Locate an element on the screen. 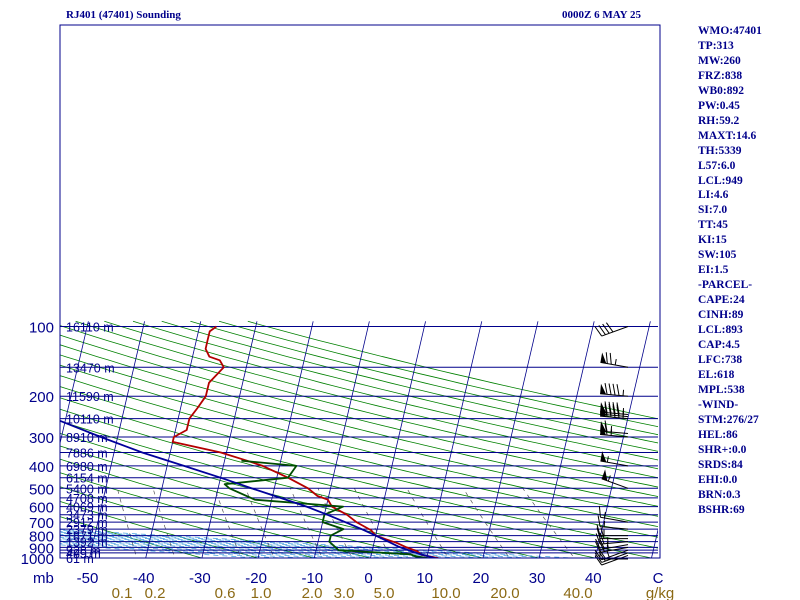 The width and height of the screenshot is (800, 600). mixing-ratio-label: 40.0 is located at coordinates (577, 592).